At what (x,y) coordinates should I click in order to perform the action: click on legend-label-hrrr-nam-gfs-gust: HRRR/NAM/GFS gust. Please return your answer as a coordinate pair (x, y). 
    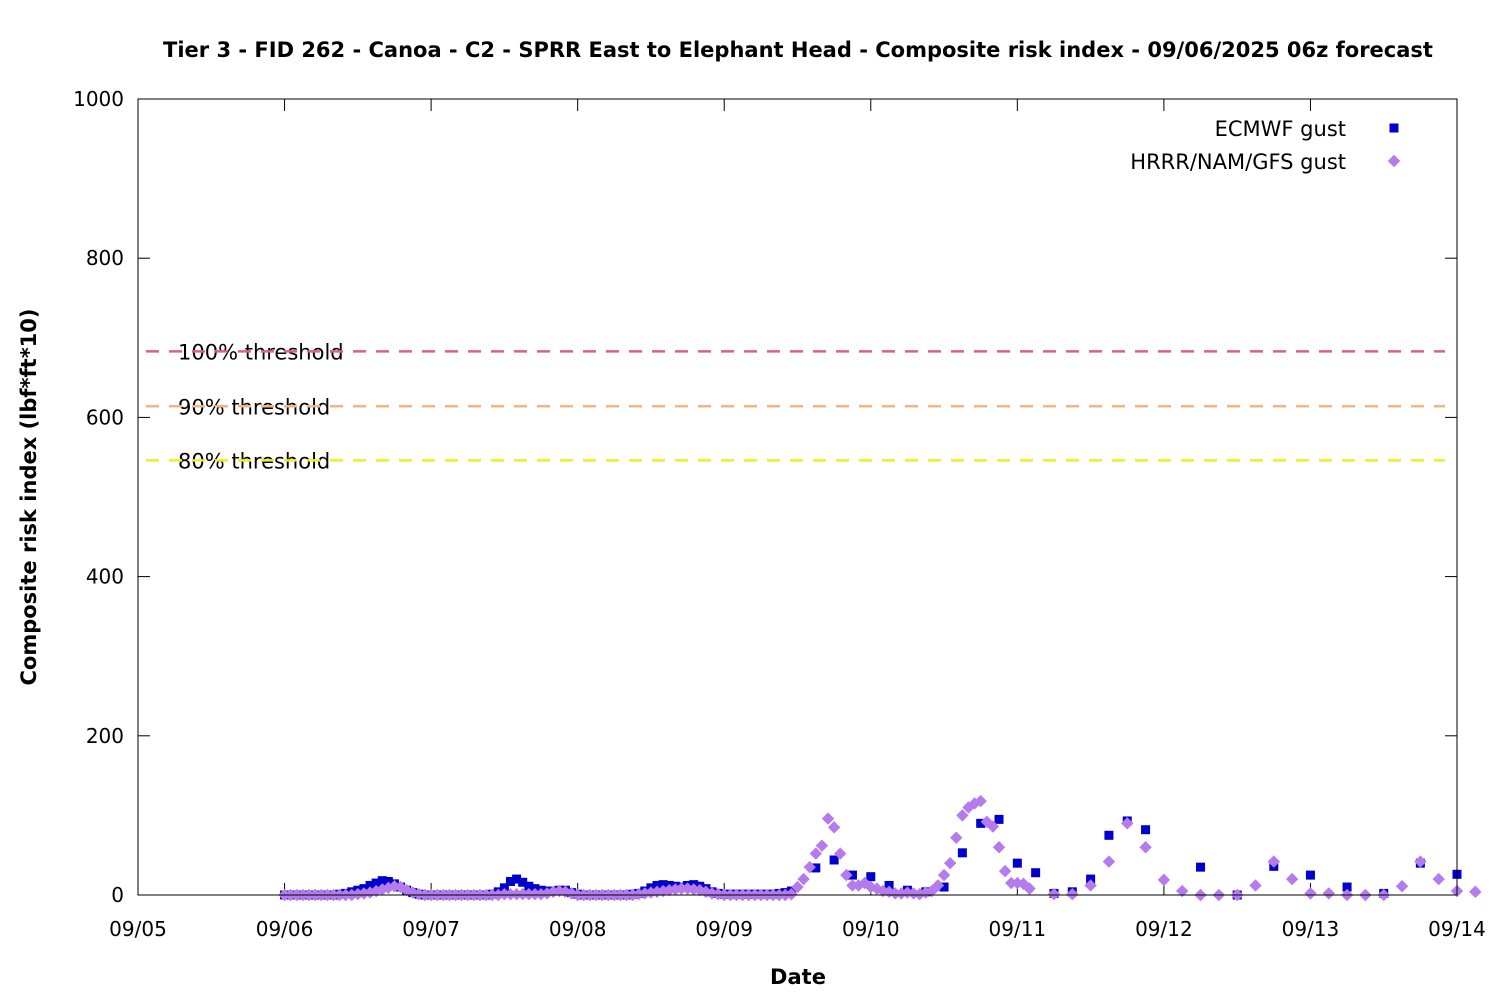
    Looking at the image, I should click on (1238, 162).